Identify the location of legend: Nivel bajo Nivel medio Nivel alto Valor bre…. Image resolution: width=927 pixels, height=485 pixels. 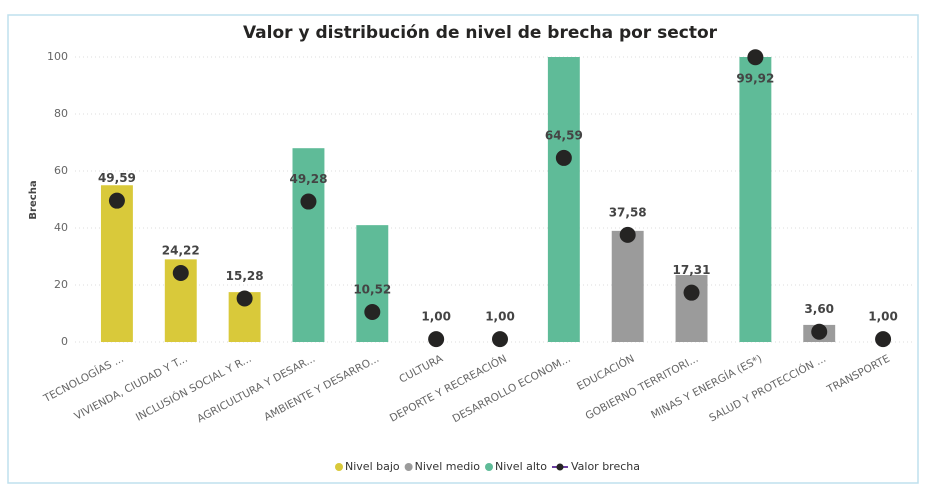
(487, 466).